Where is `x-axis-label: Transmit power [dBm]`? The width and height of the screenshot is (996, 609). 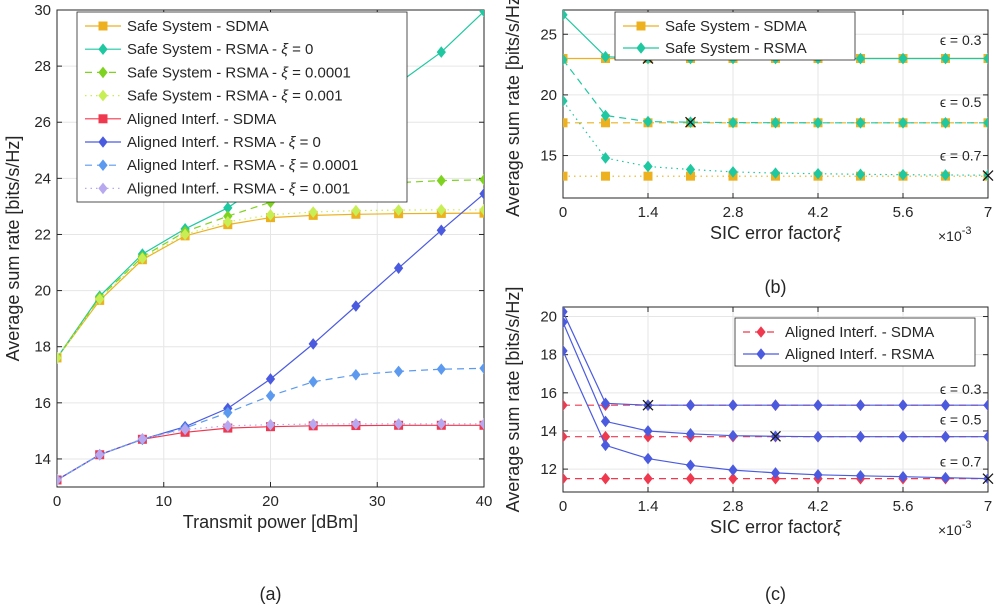 x-axis-label: Transmit power [dBm] is located at coordinates (270, 522).